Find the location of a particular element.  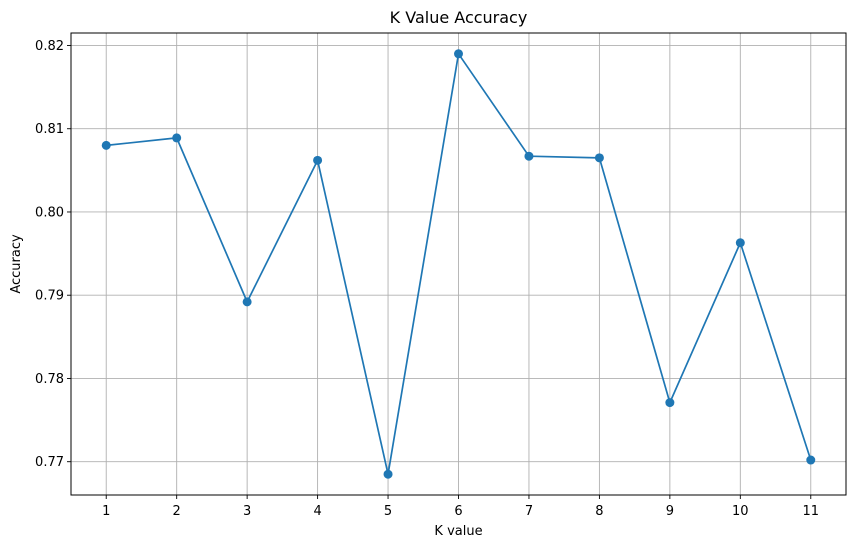

y-tick-label: 0.82 is located at coordinates (49, 46).